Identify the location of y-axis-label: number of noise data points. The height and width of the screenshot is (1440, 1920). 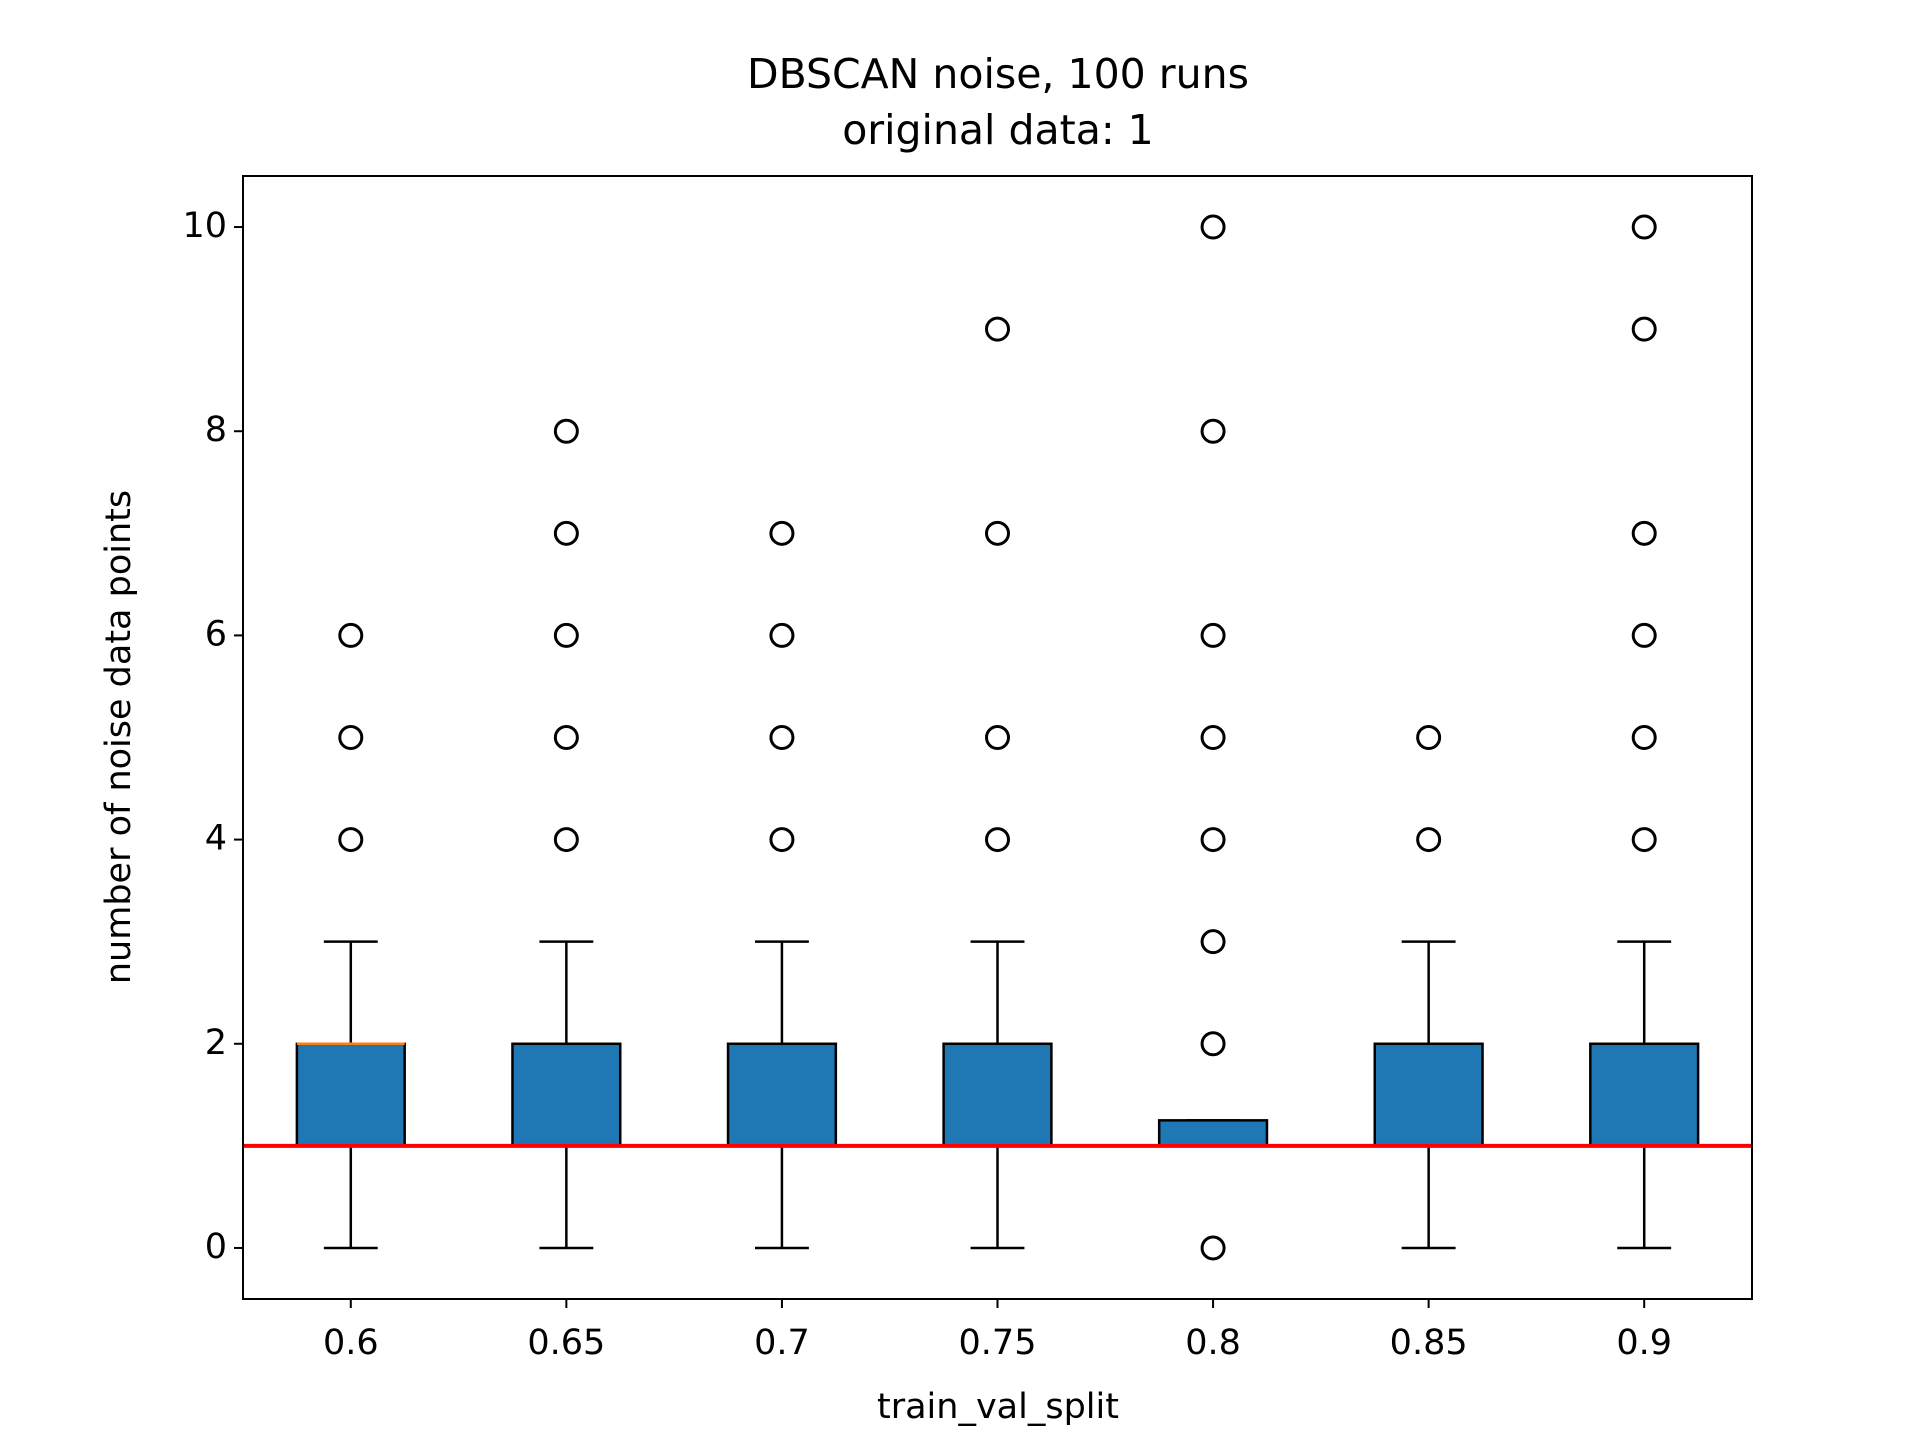
(119, 737).